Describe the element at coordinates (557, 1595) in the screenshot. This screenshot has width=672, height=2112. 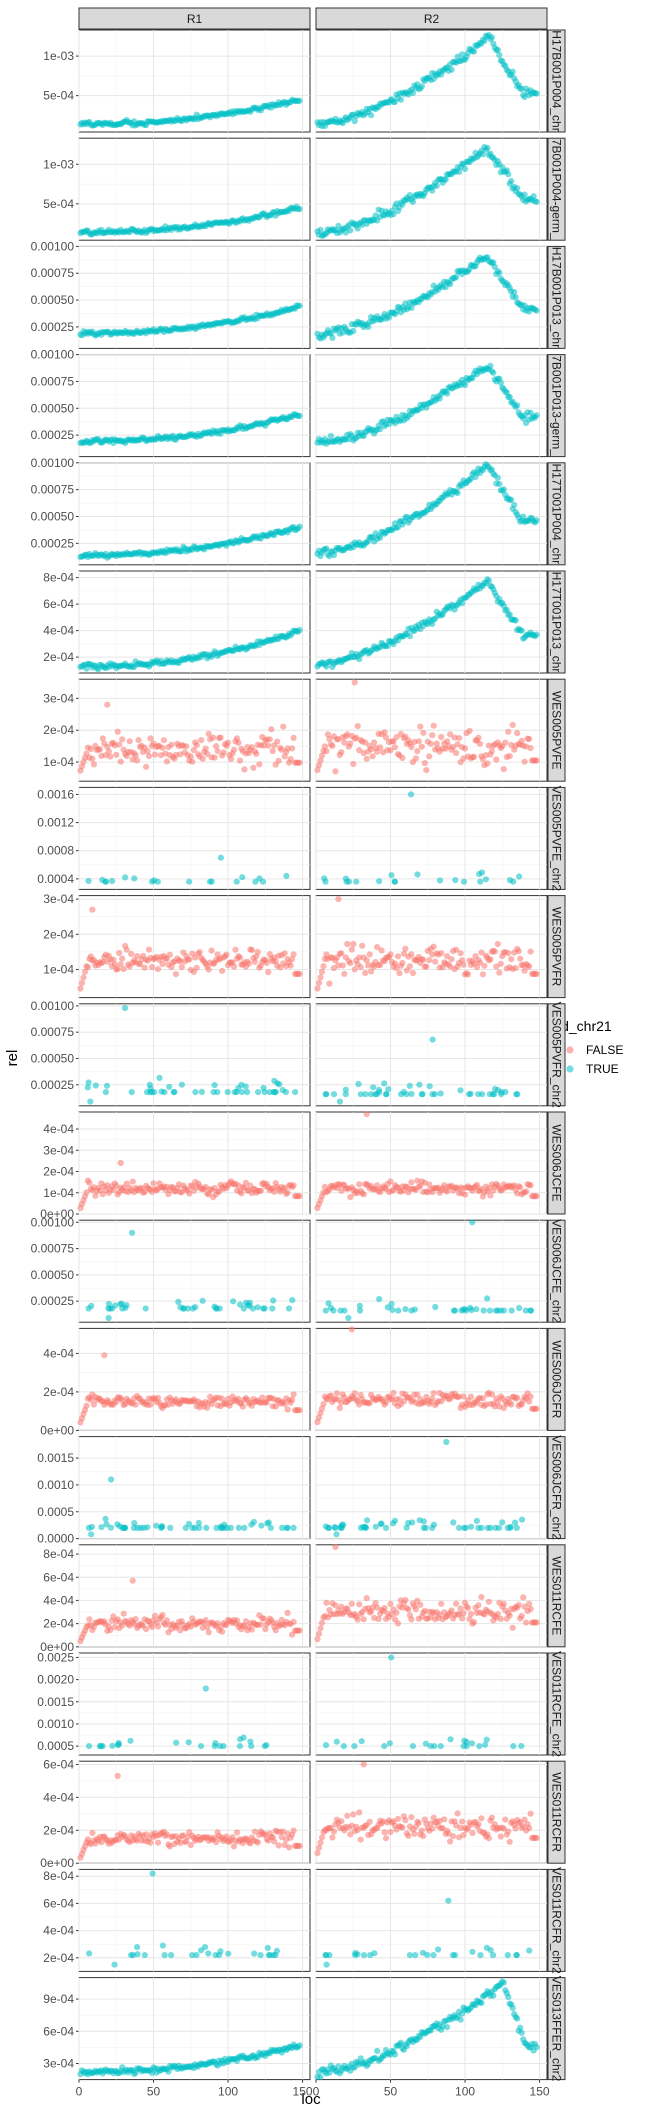
I see `row-strip-label: WES011RCFE` at that location.